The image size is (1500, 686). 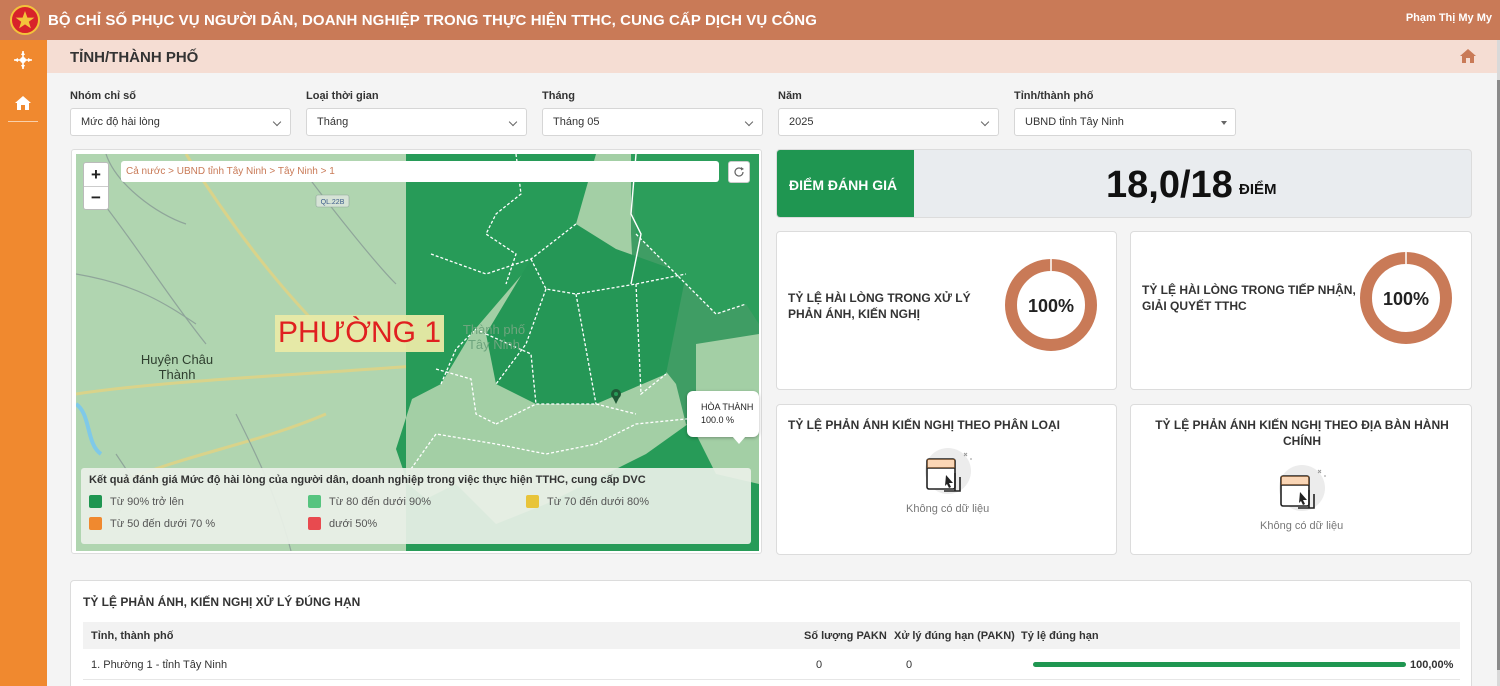 What do you see at coordinates (1432, 665) in the screenshot?
I see `row-rate: 100,00%` at bounding box center [1432, 665].